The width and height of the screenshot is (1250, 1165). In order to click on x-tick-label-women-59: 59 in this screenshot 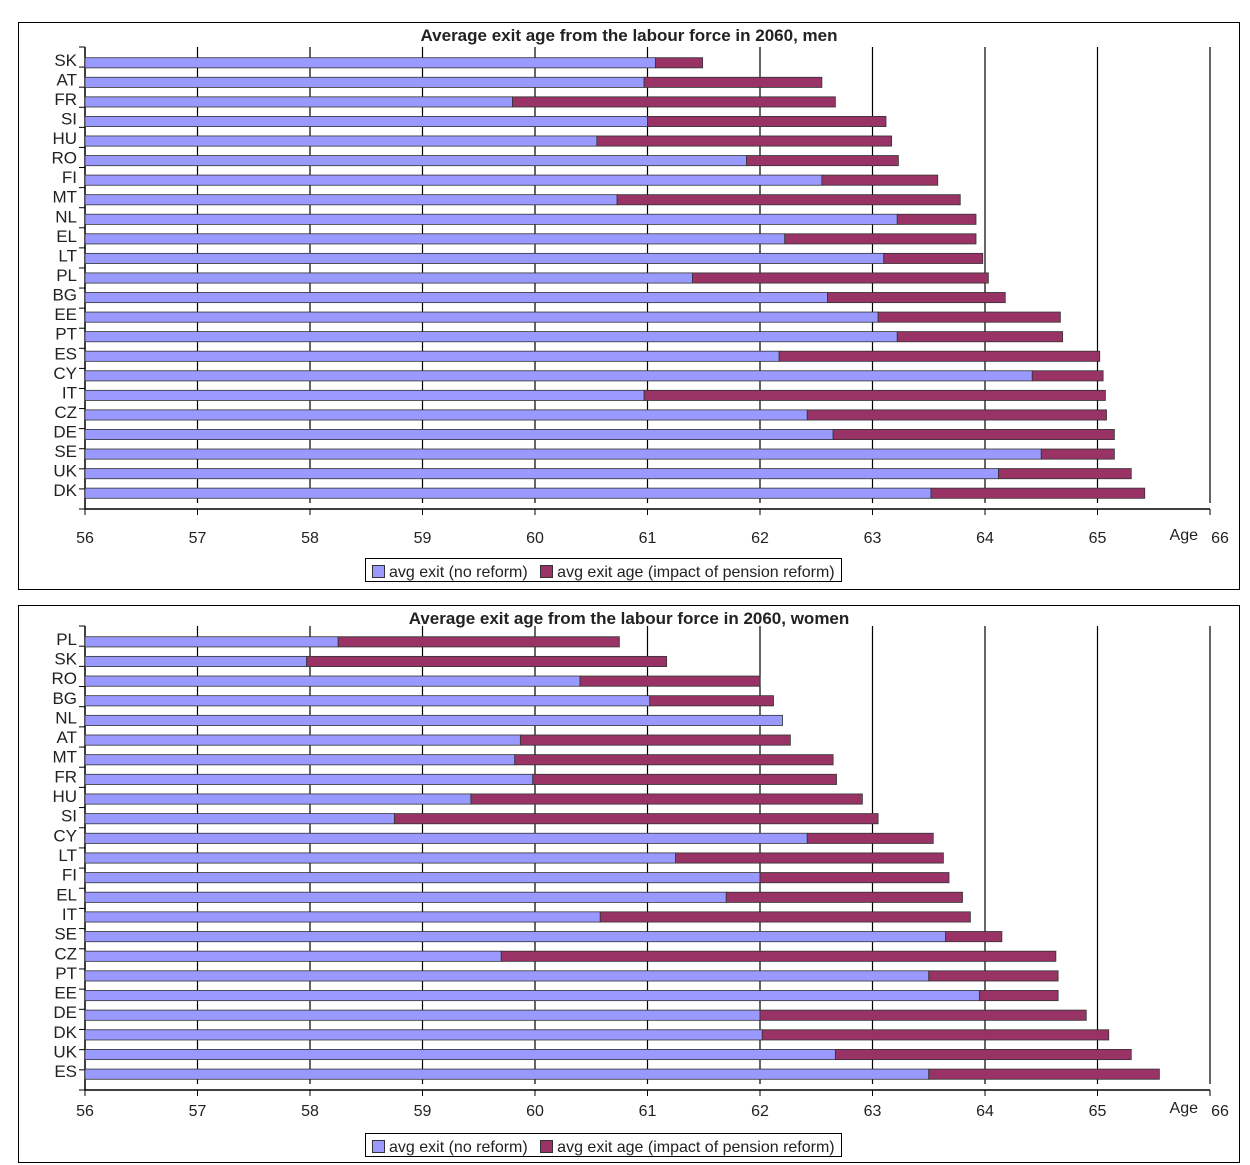, I will do `click(423, 1111)`.